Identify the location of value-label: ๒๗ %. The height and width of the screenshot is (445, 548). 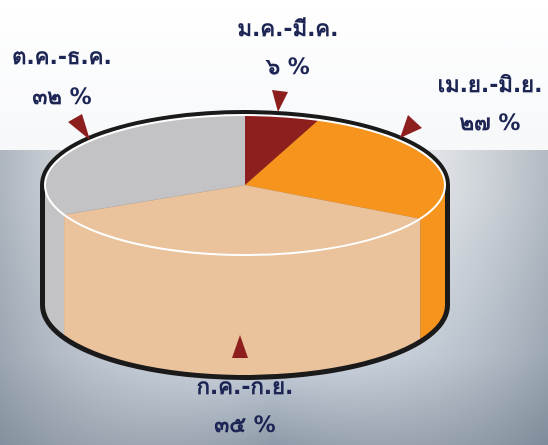
(490, 123).